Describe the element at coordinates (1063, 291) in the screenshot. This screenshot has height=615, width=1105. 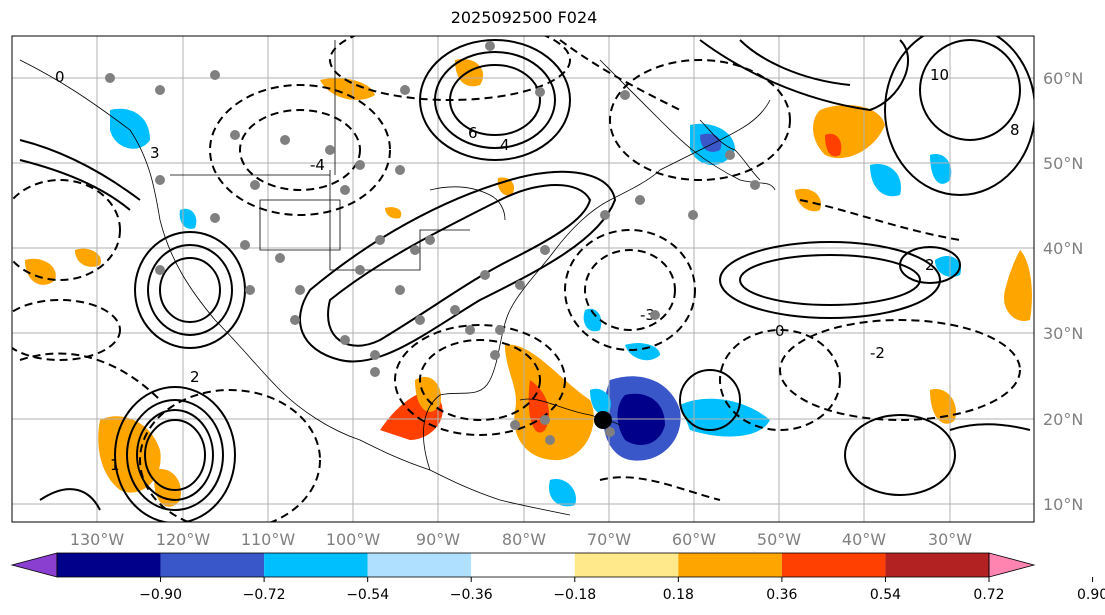
I see `latitude-labels: 60°N 50°N 40°N 30°N 20°N 10°N` at that location.